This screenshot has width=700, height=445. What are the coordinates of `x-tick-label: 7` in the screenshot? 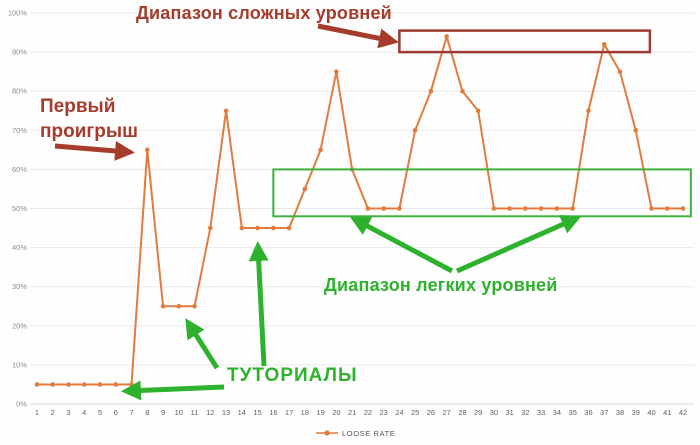 It's located at (131, 412).